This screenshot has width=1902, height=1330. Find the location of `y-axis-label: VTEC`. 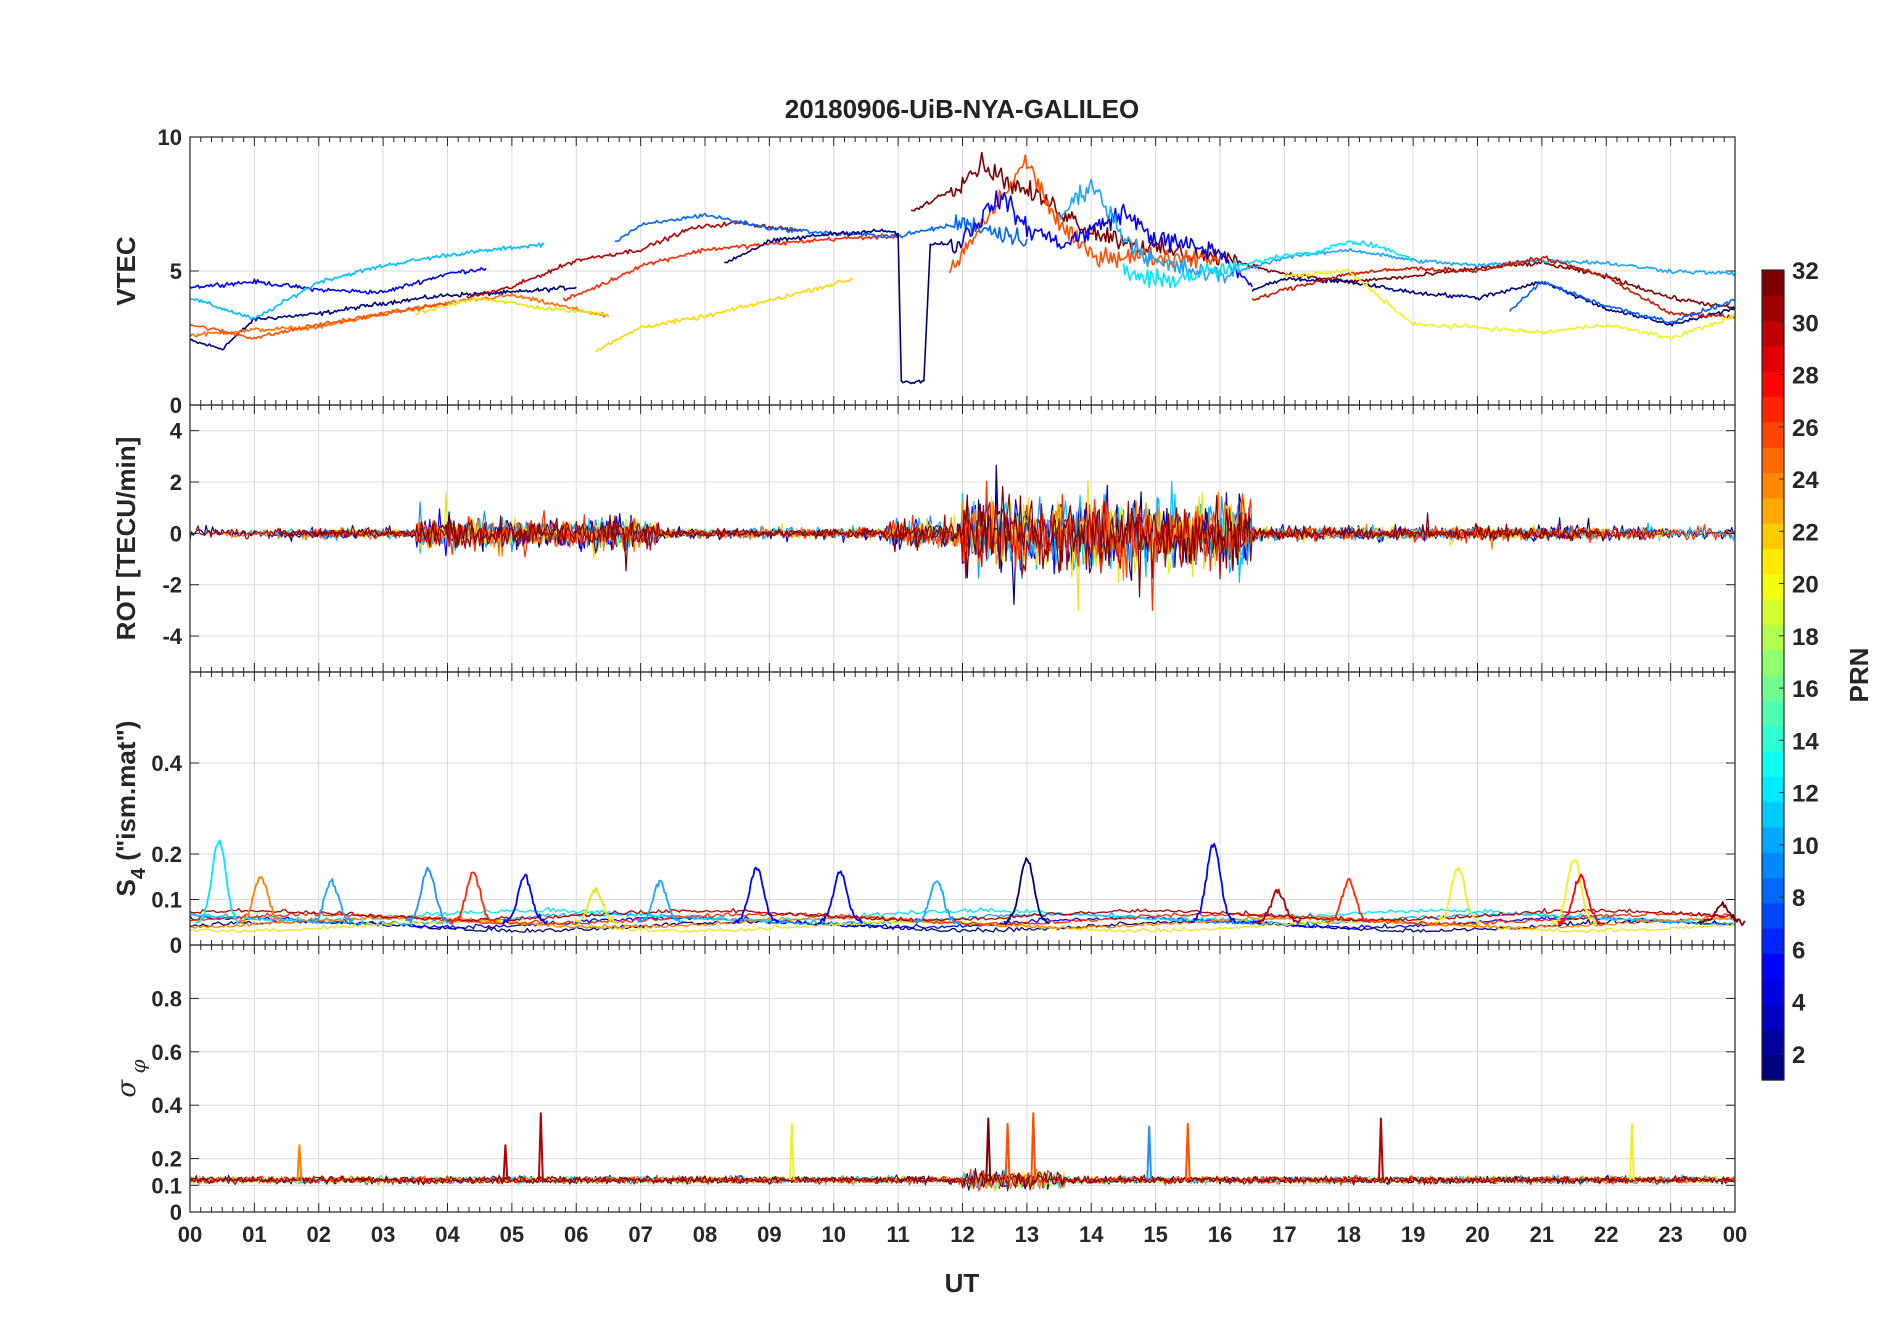

y-axis-label: VTEC is located at coordinates (126, 271).